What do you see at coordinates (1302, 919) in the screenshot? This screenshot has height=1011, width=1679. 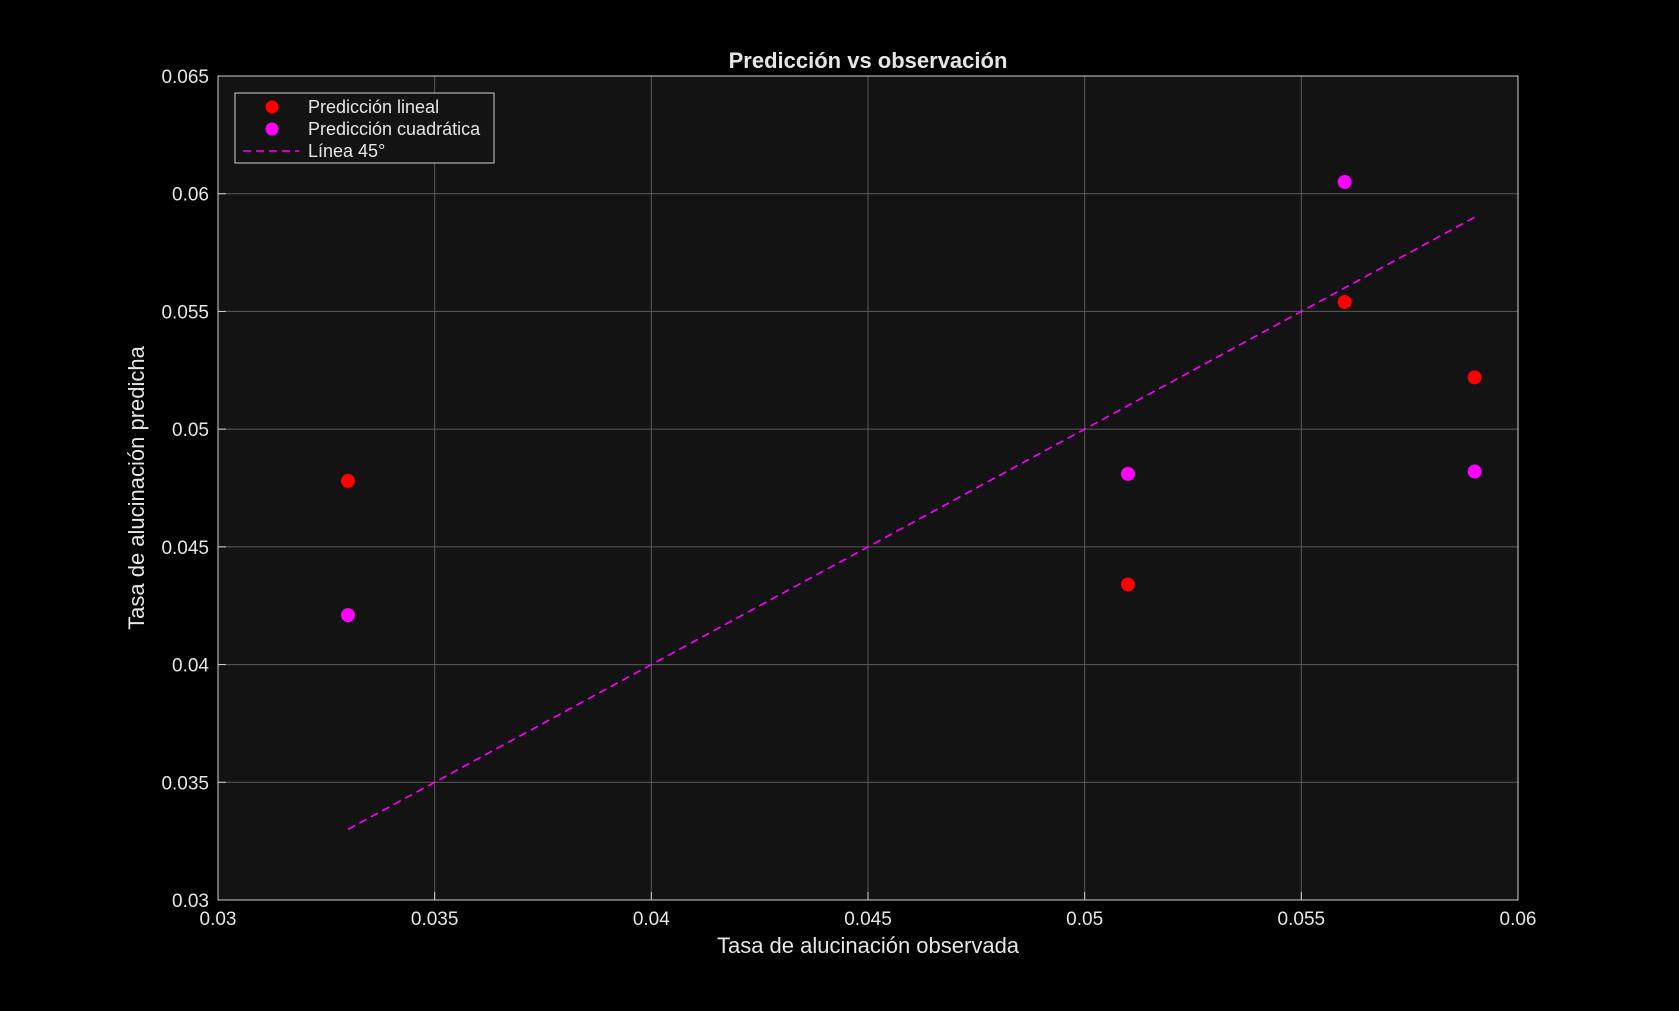 I see `x-tick-label: 0.055` at bounding box center [1302, 919].